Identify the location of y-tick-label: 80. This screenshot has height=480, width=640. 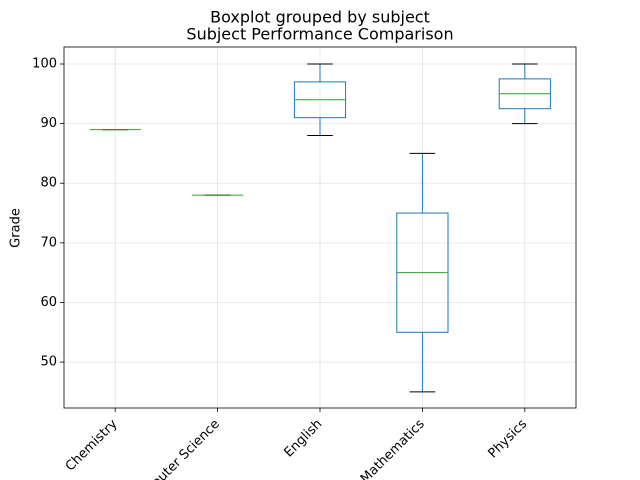
(48, 183).